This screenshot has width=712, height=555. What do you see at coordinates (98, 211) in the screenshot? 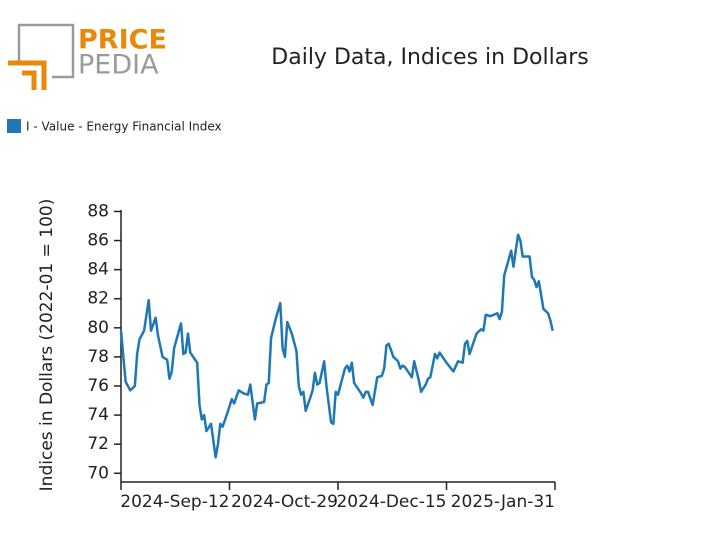
I see `y-tick-label: 88` at bounding box center [98, 211].